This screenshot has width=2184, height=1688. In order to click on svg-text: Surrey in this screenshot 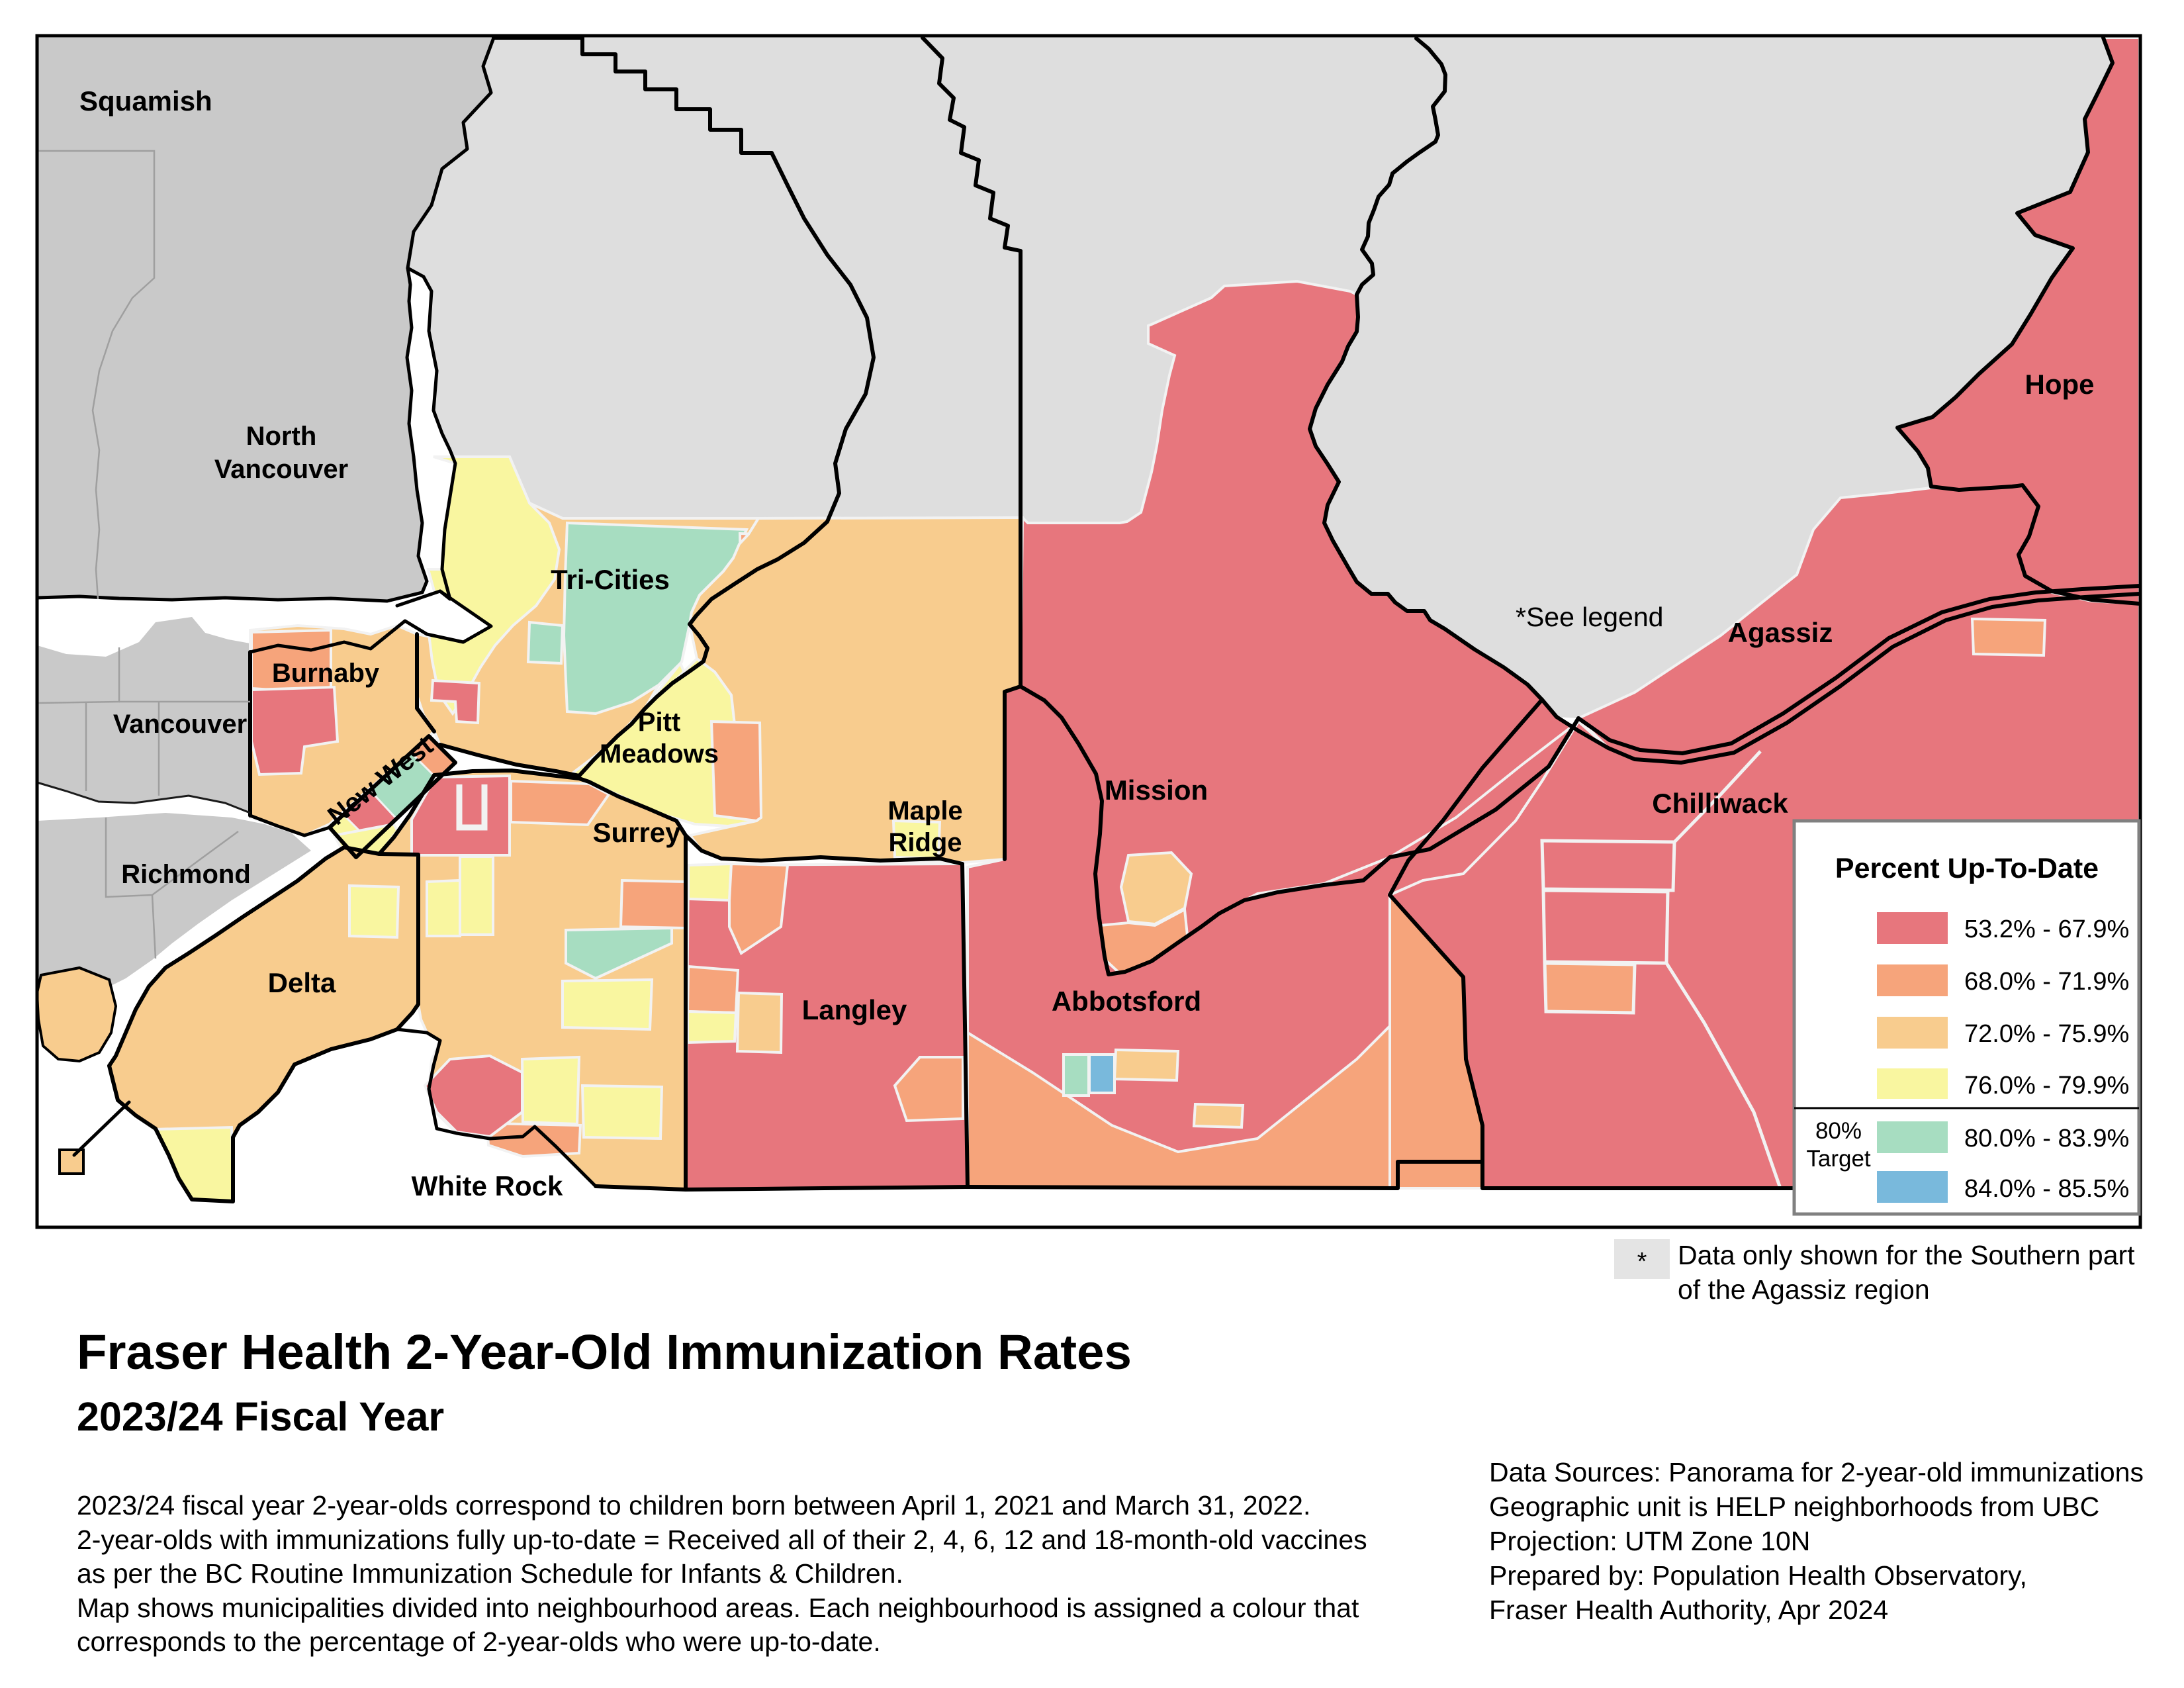, I will do `click(636, 832)`.